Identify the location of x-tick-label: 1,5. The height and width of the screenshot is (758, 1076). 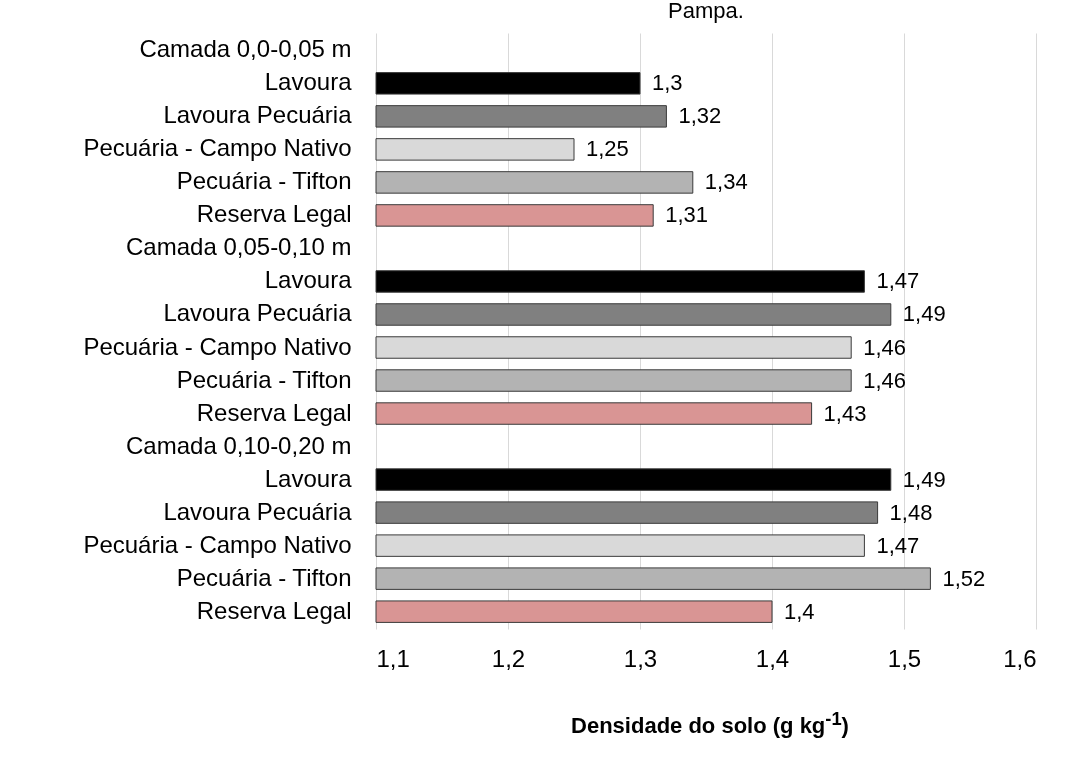
(904, 658).